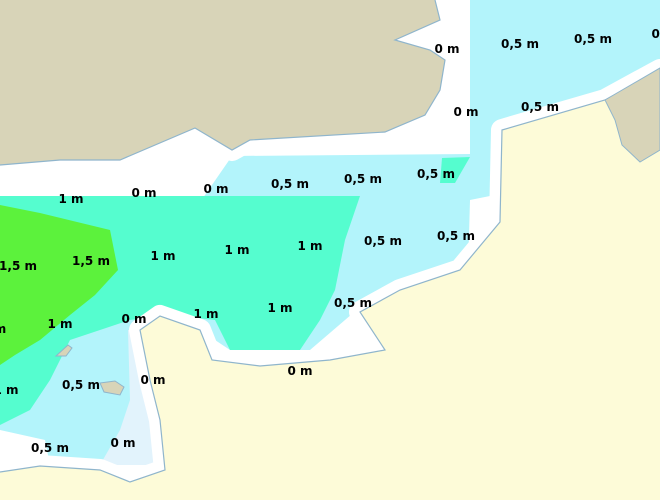 The width and height of the screenshot is (660, 500). Describe the element at coordinates (656, 34) in the screenshot. I see `label: 0,` at that location.